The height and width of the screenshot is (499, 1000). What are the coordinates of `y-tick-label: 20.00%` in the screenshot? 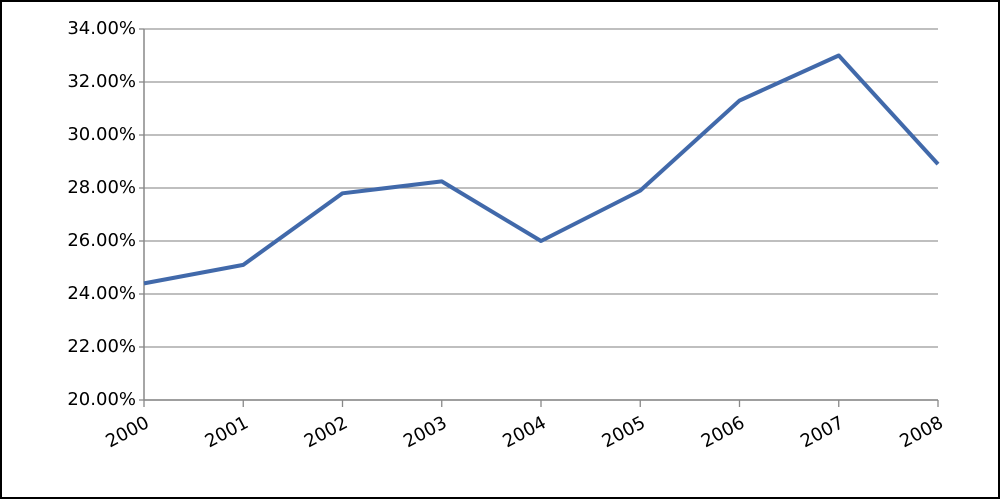 It's located at (101, 399).